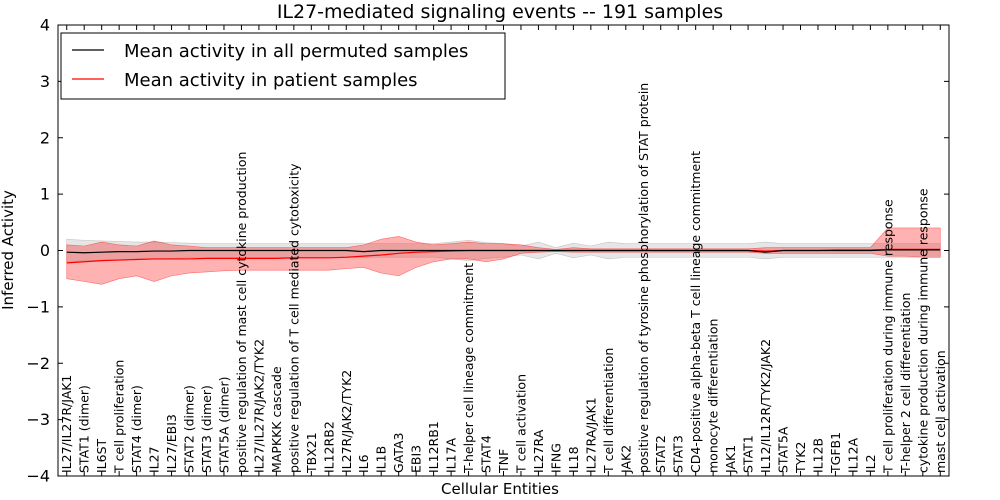  I want to click on x-category-label: GATA3, so click(398, 453).